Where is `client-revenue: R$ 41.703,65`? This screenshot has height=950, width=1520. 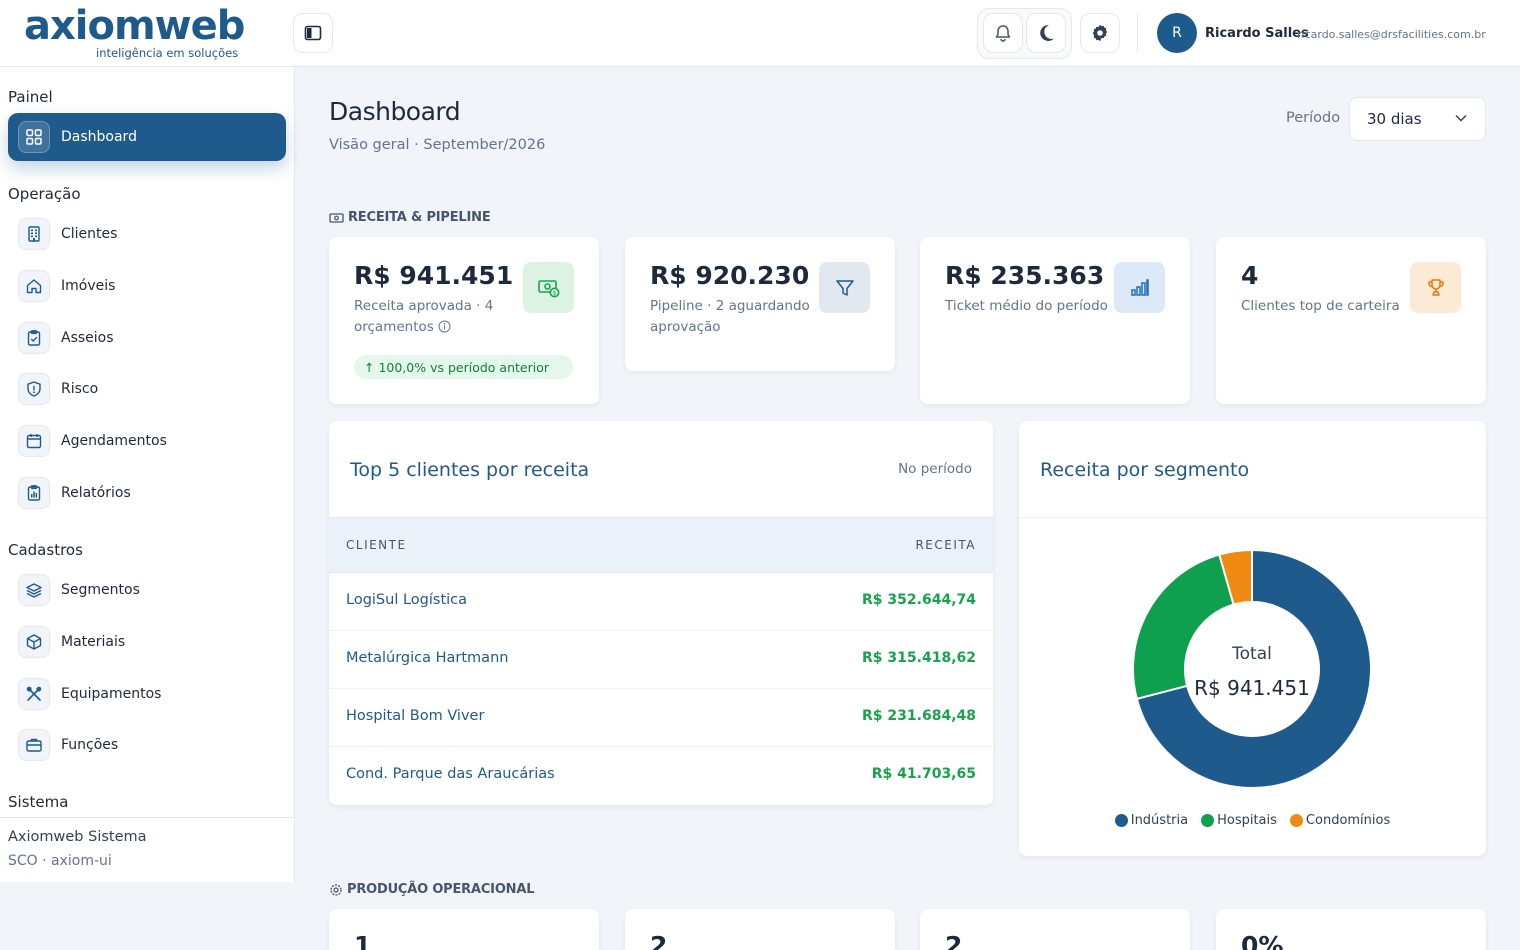 client-revenue: R$ 41.703,65 is located at coordinates (923, 774).